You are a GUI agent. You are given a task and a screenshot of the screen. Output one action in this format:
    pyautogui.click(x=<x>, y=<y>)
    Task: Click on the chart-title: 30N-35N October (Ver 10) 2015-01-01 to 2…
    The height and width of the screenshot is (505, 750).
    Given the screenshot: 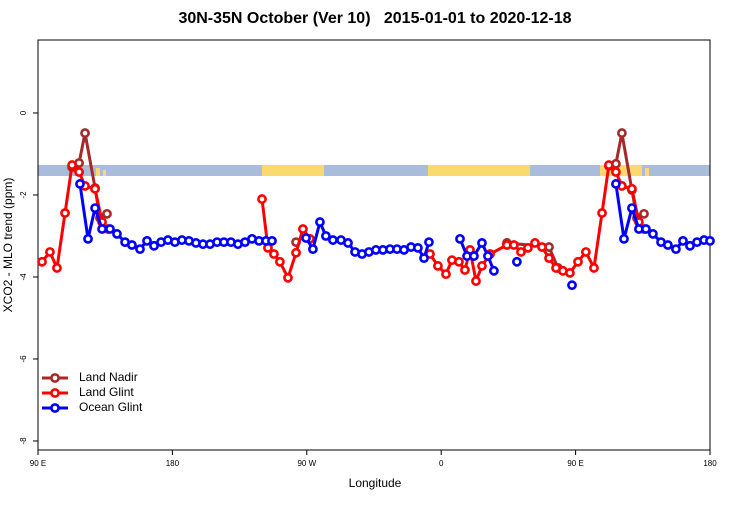 What is the action you would take?
    pyautogui.click(x=374, y=18)
    